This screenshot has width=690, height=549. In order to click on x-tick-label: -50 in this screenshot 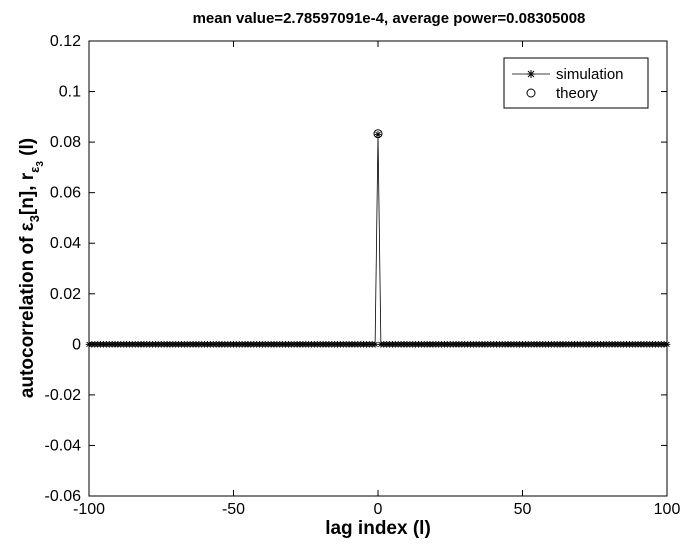, I will do `click(233, 509)`.